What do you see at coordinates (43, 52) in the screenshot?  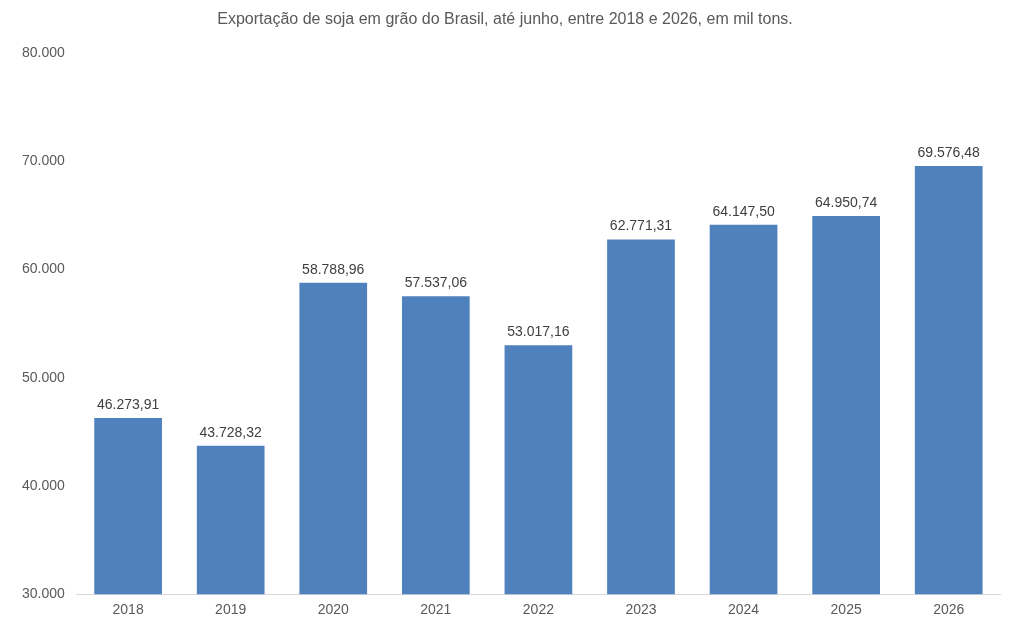 I see `y-tick-label: 80.000` at bounding box center [43, 52].